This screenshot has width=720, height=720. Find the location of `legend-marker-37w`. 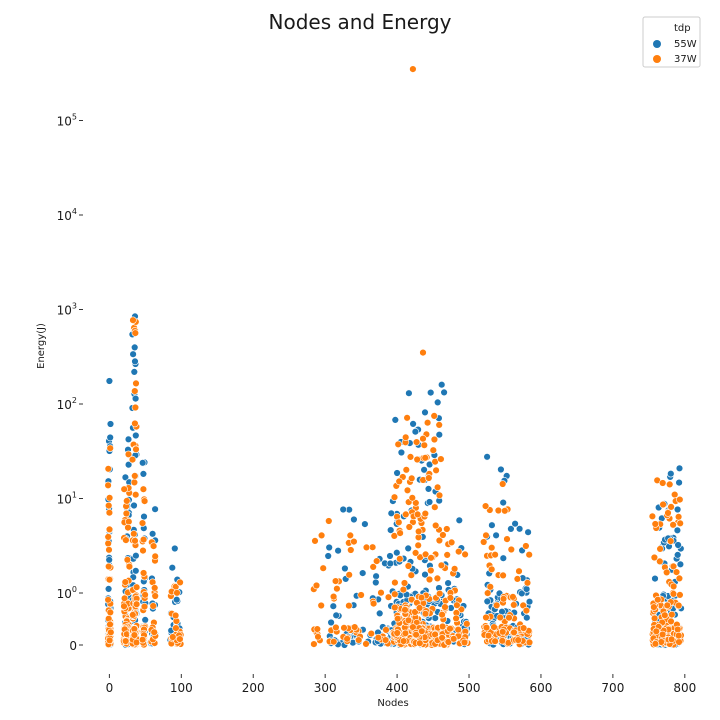

legend-marker-37w is located at coordinates (657, 59).